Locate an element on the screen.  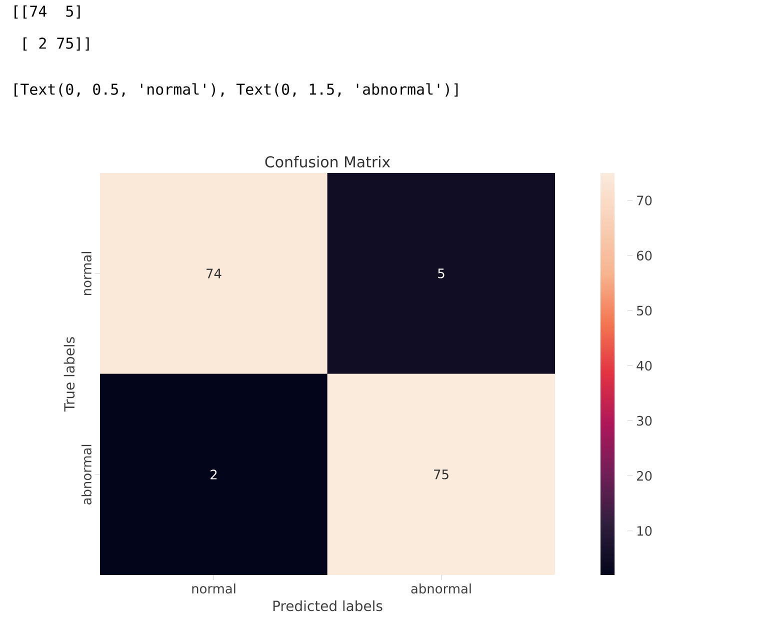
data-label: 75 is located at coordinates (441, 475).